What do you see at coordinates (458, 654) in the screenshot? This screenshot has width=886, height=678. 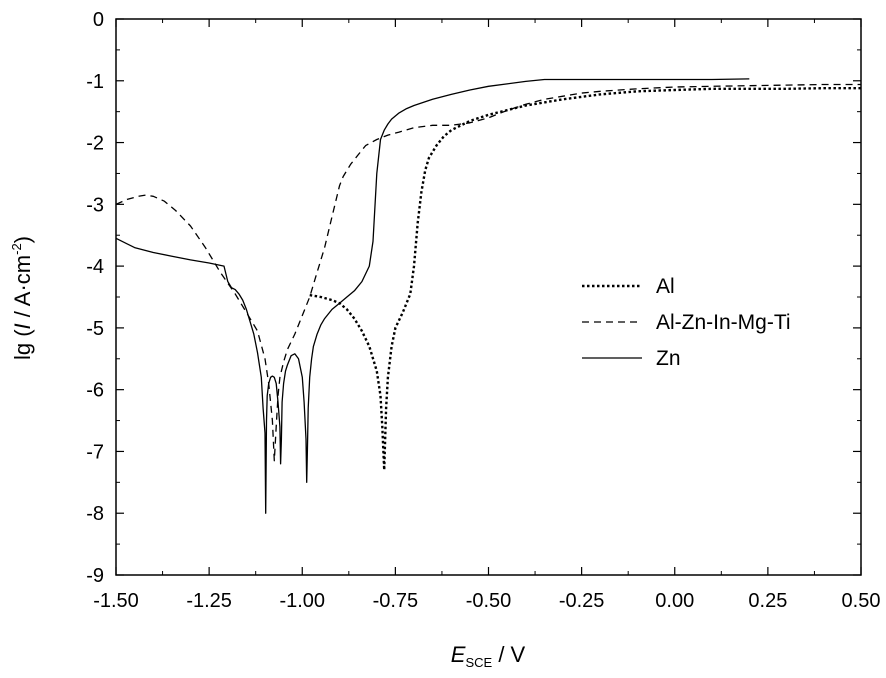 I see `x-axis-title-main: E` at bounding box center [458, 654].